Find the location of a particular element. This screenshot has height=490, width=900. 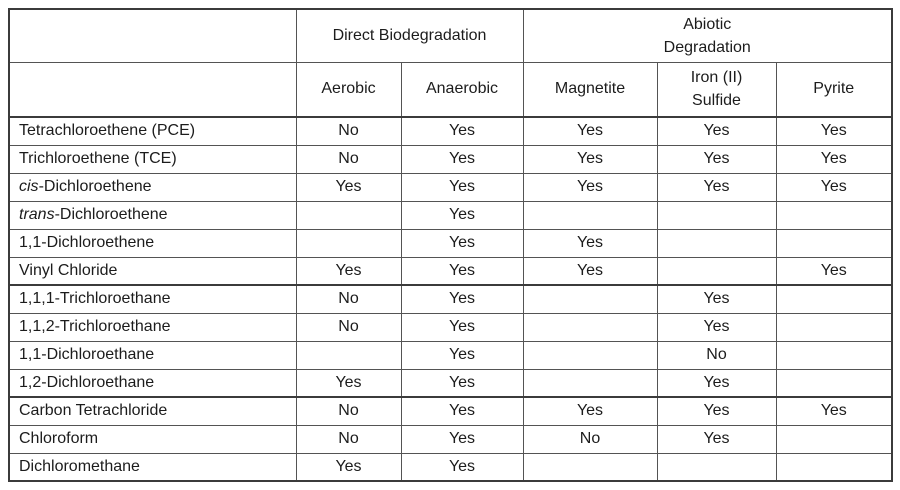

header-abiotic-line2: Degradation is located at coordinates (707, 47).